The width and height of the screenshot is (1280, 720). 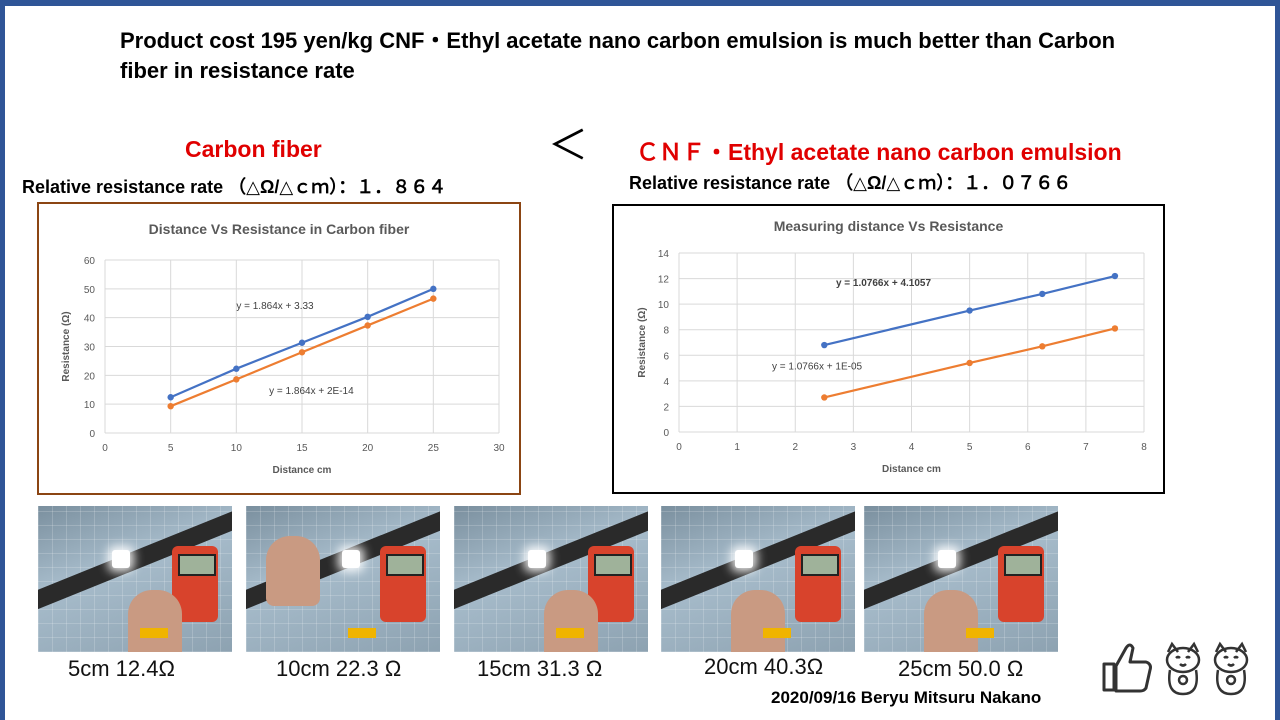 What do you see at coordinates (551, 579) in the screenshot?
I see `photo-15cm` at bounding box center [551, 579].